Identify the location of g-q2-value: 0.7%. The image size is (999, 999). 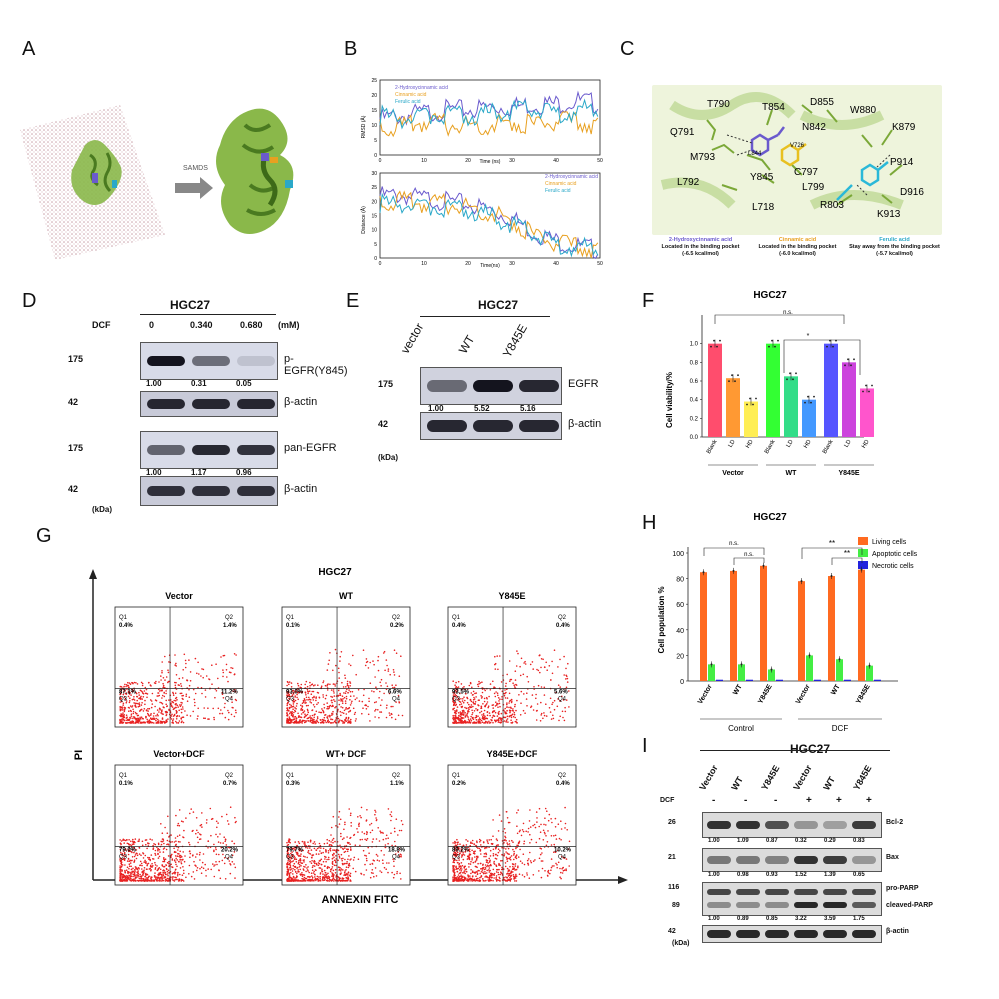
(230, 784).